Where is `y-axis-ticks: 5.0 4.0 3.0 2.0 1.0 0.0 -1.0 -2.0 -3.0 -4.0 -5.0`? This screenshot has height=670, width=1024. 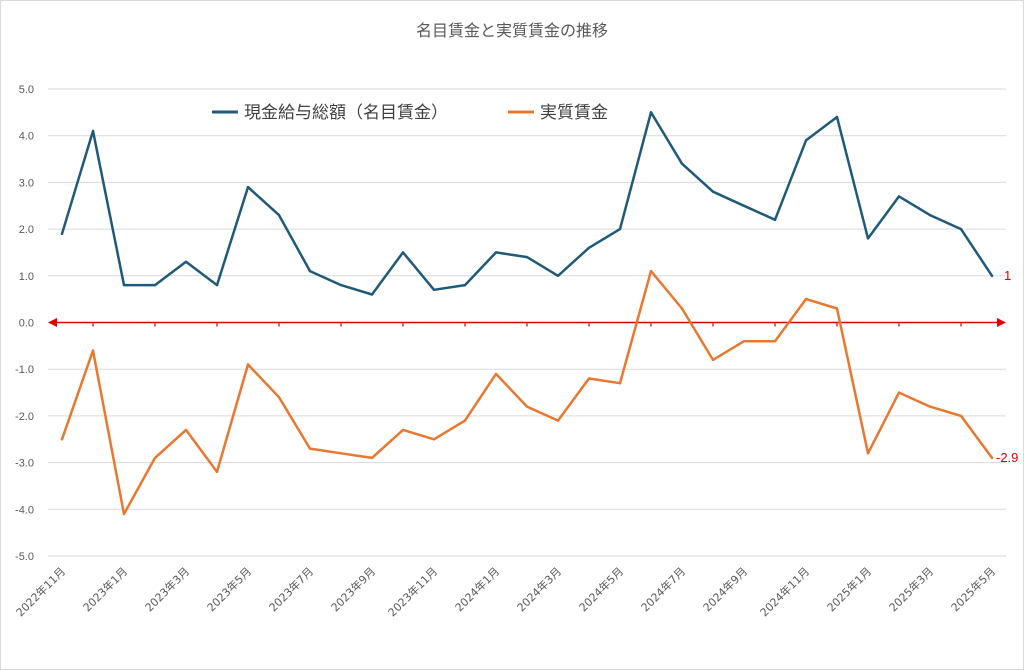 y-axis-ticks: 5.0 4.0 3.0 2.0 1.0 0.0 -1.0 -2.0 -3.0 -4.0 -5.0 is located at coordinates (24, 323).